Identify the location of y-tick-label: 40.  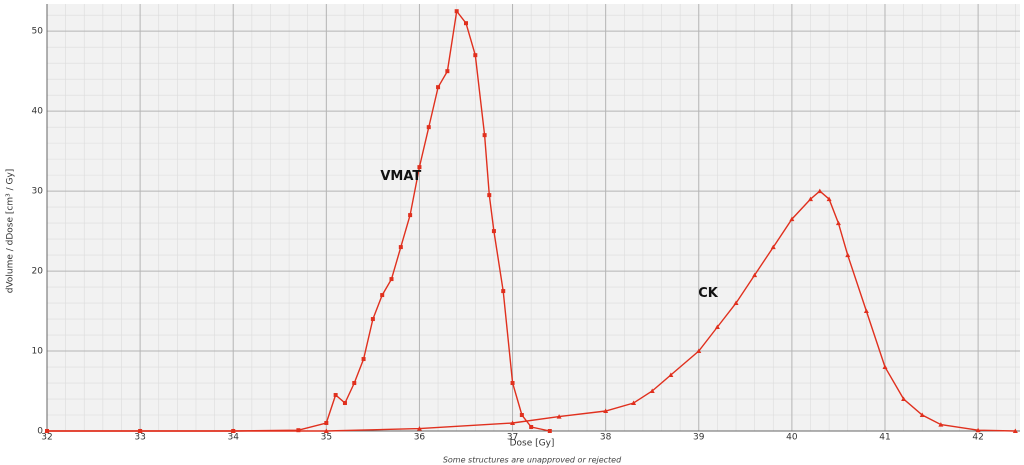
(38, 112).